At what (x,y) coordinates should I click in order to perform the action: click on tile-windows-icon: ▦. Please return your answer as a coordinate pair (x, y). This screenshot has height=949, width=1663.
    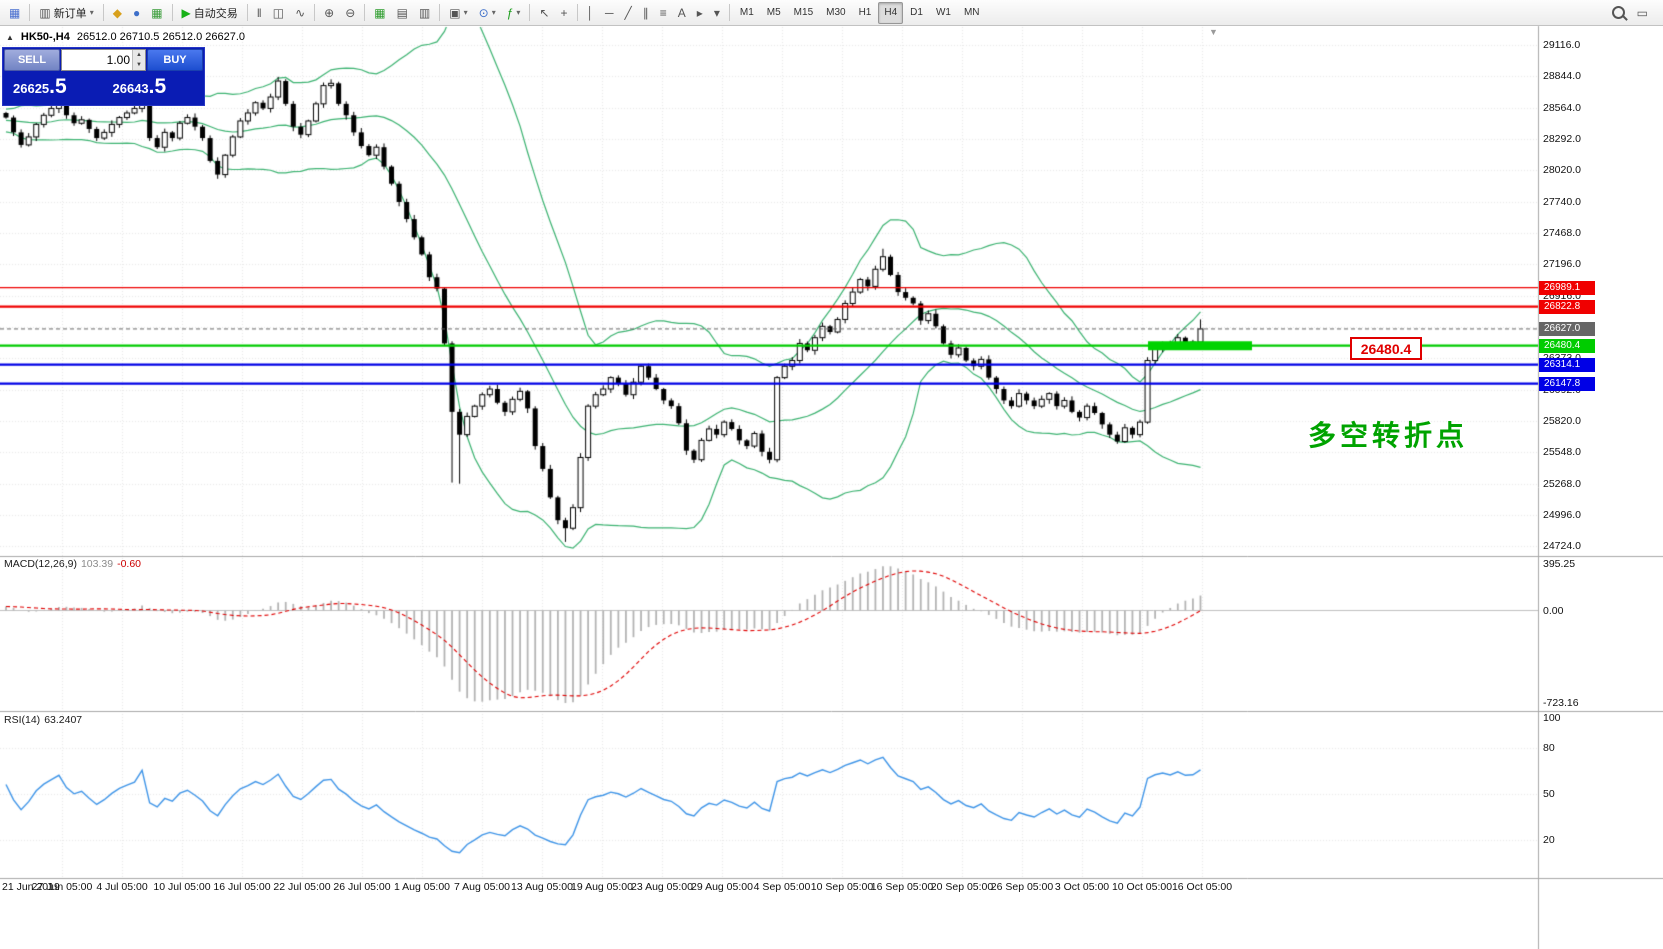
    Looking at the image, I should click on (380, 12).